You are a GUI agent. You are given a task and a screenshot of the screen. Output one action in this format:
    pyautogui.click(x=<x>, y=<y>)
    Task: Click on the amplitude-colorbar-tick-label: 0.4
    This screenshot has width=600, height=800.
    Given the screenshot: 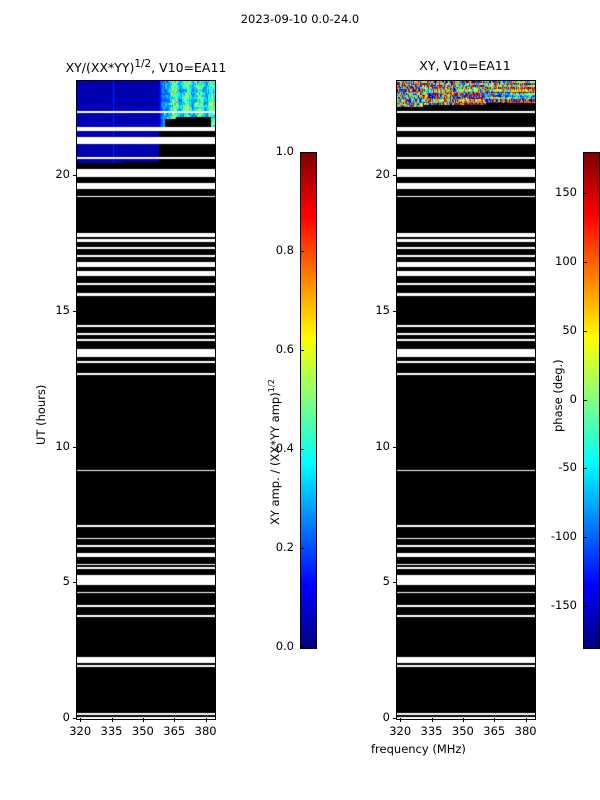 What is the action you would take?
    pyautogui.click(x=284, y=448)
    